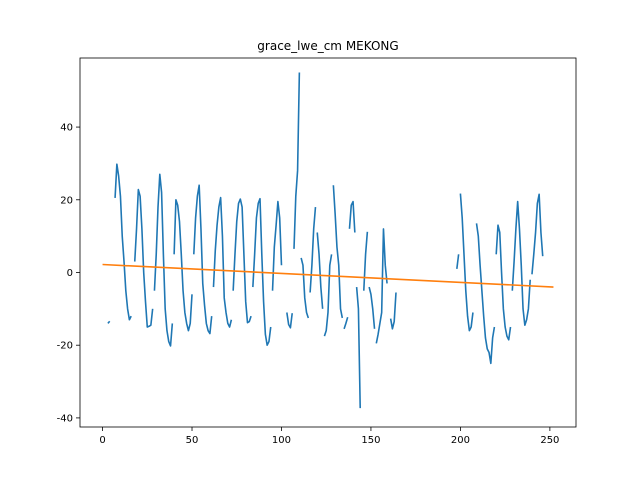 The width and height of the screenshot is (640, 480). What do you see at coordinates (65, 346) in the screenshot?
I see `y-tick-label--20: -20` at bounding box center [65, 346].